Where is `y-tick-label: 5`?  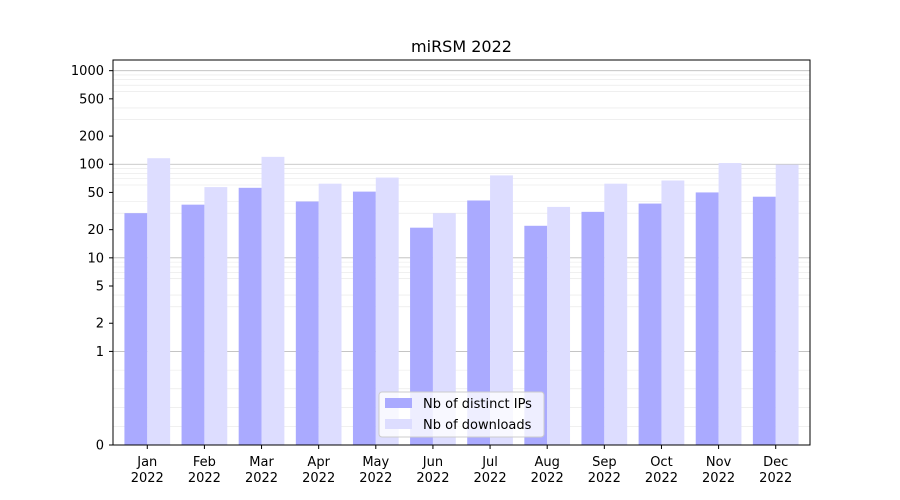
y-tick-label: 5 is located at coordinates (100, 287).